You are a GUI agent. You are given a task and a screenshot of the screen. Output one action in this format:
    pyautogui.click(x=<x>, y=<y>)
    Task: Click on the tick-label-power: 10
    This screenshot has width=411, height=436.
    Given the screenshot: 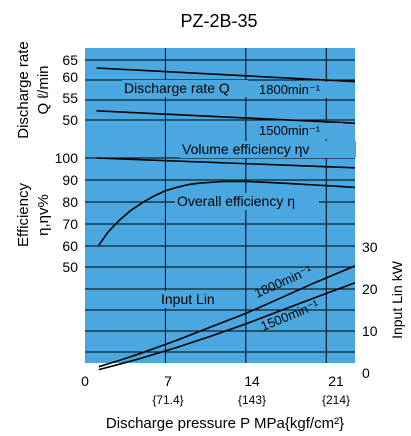 What is the action you would take?
    pyautogui.click(x=370, y=331)
    